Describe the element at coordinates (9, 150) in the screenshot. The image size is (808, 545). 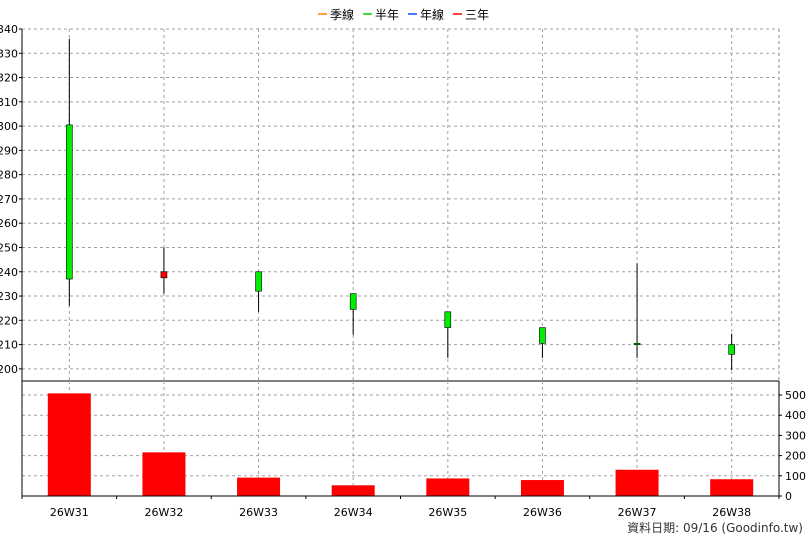
I see `price-tick-label: 290` at that location.